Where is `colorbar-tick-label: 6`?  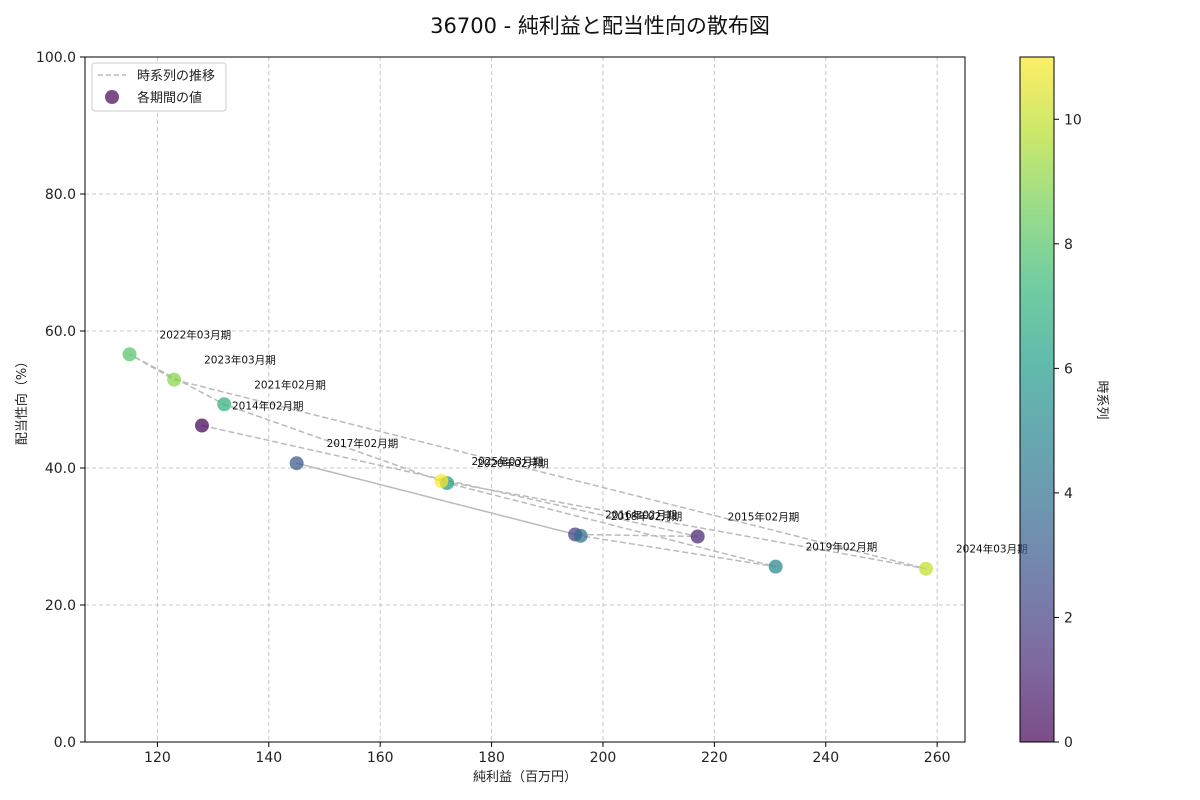 colorbar-tick-label: 6 is located at coordinates (1068, 369).